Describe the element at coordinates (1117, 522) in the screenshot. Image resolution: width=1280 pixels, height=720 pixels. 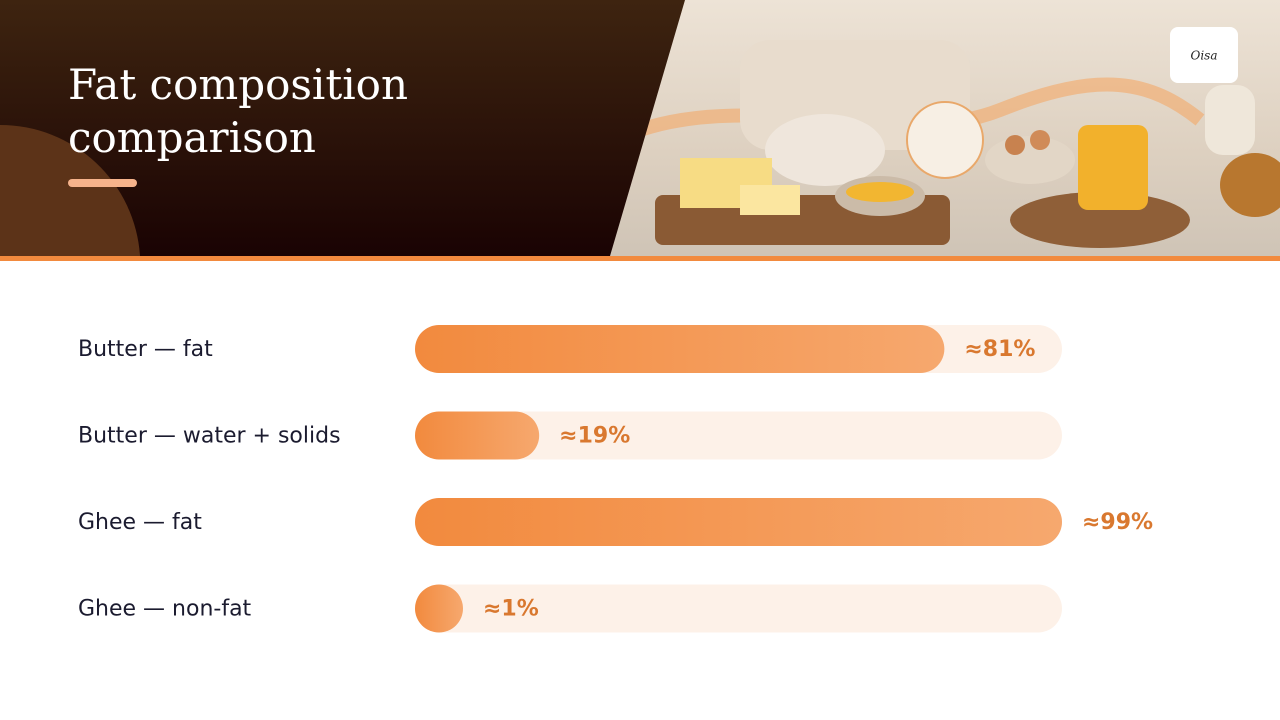
I see `value-label: ≈99%` at that location.